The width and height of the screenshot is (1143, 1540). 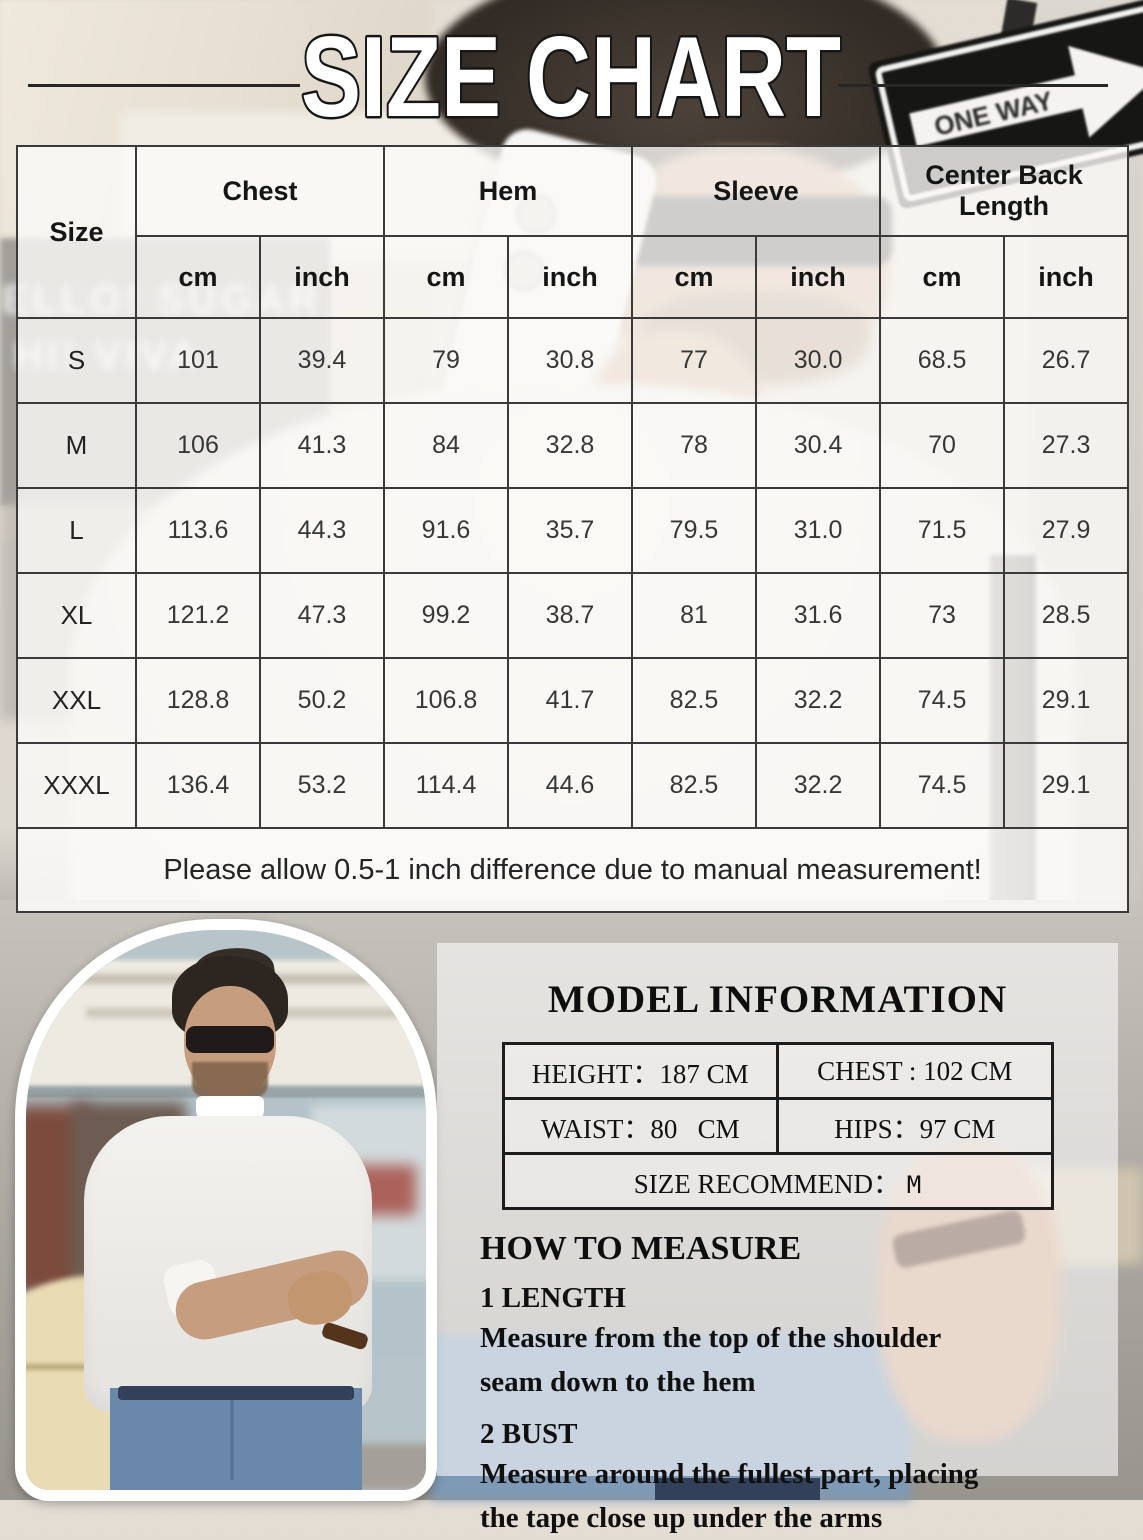 I want to click on size-label: XXL, so click(x=76, y=700).